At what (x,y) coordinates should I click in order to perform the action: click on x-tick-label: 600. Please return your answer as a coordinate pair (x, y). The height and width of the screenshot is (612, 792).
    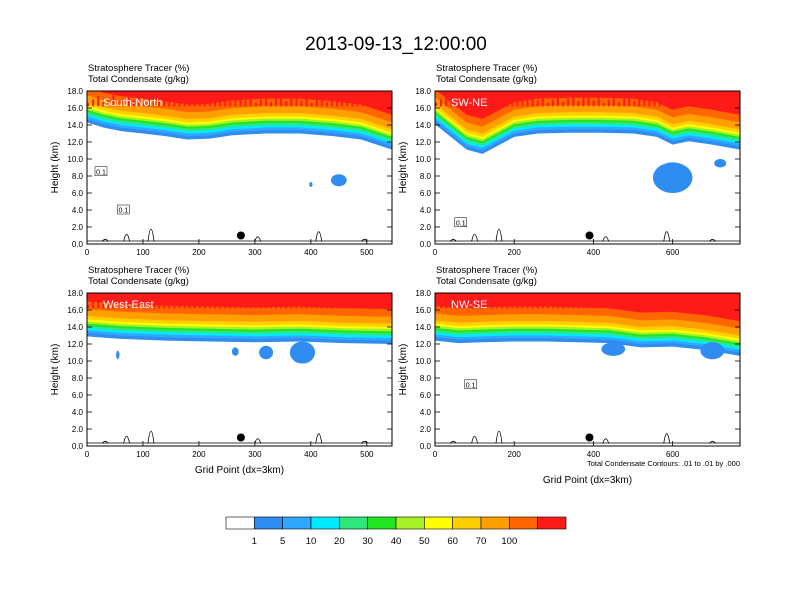
    Looking at the image, I should click on (673, 454).